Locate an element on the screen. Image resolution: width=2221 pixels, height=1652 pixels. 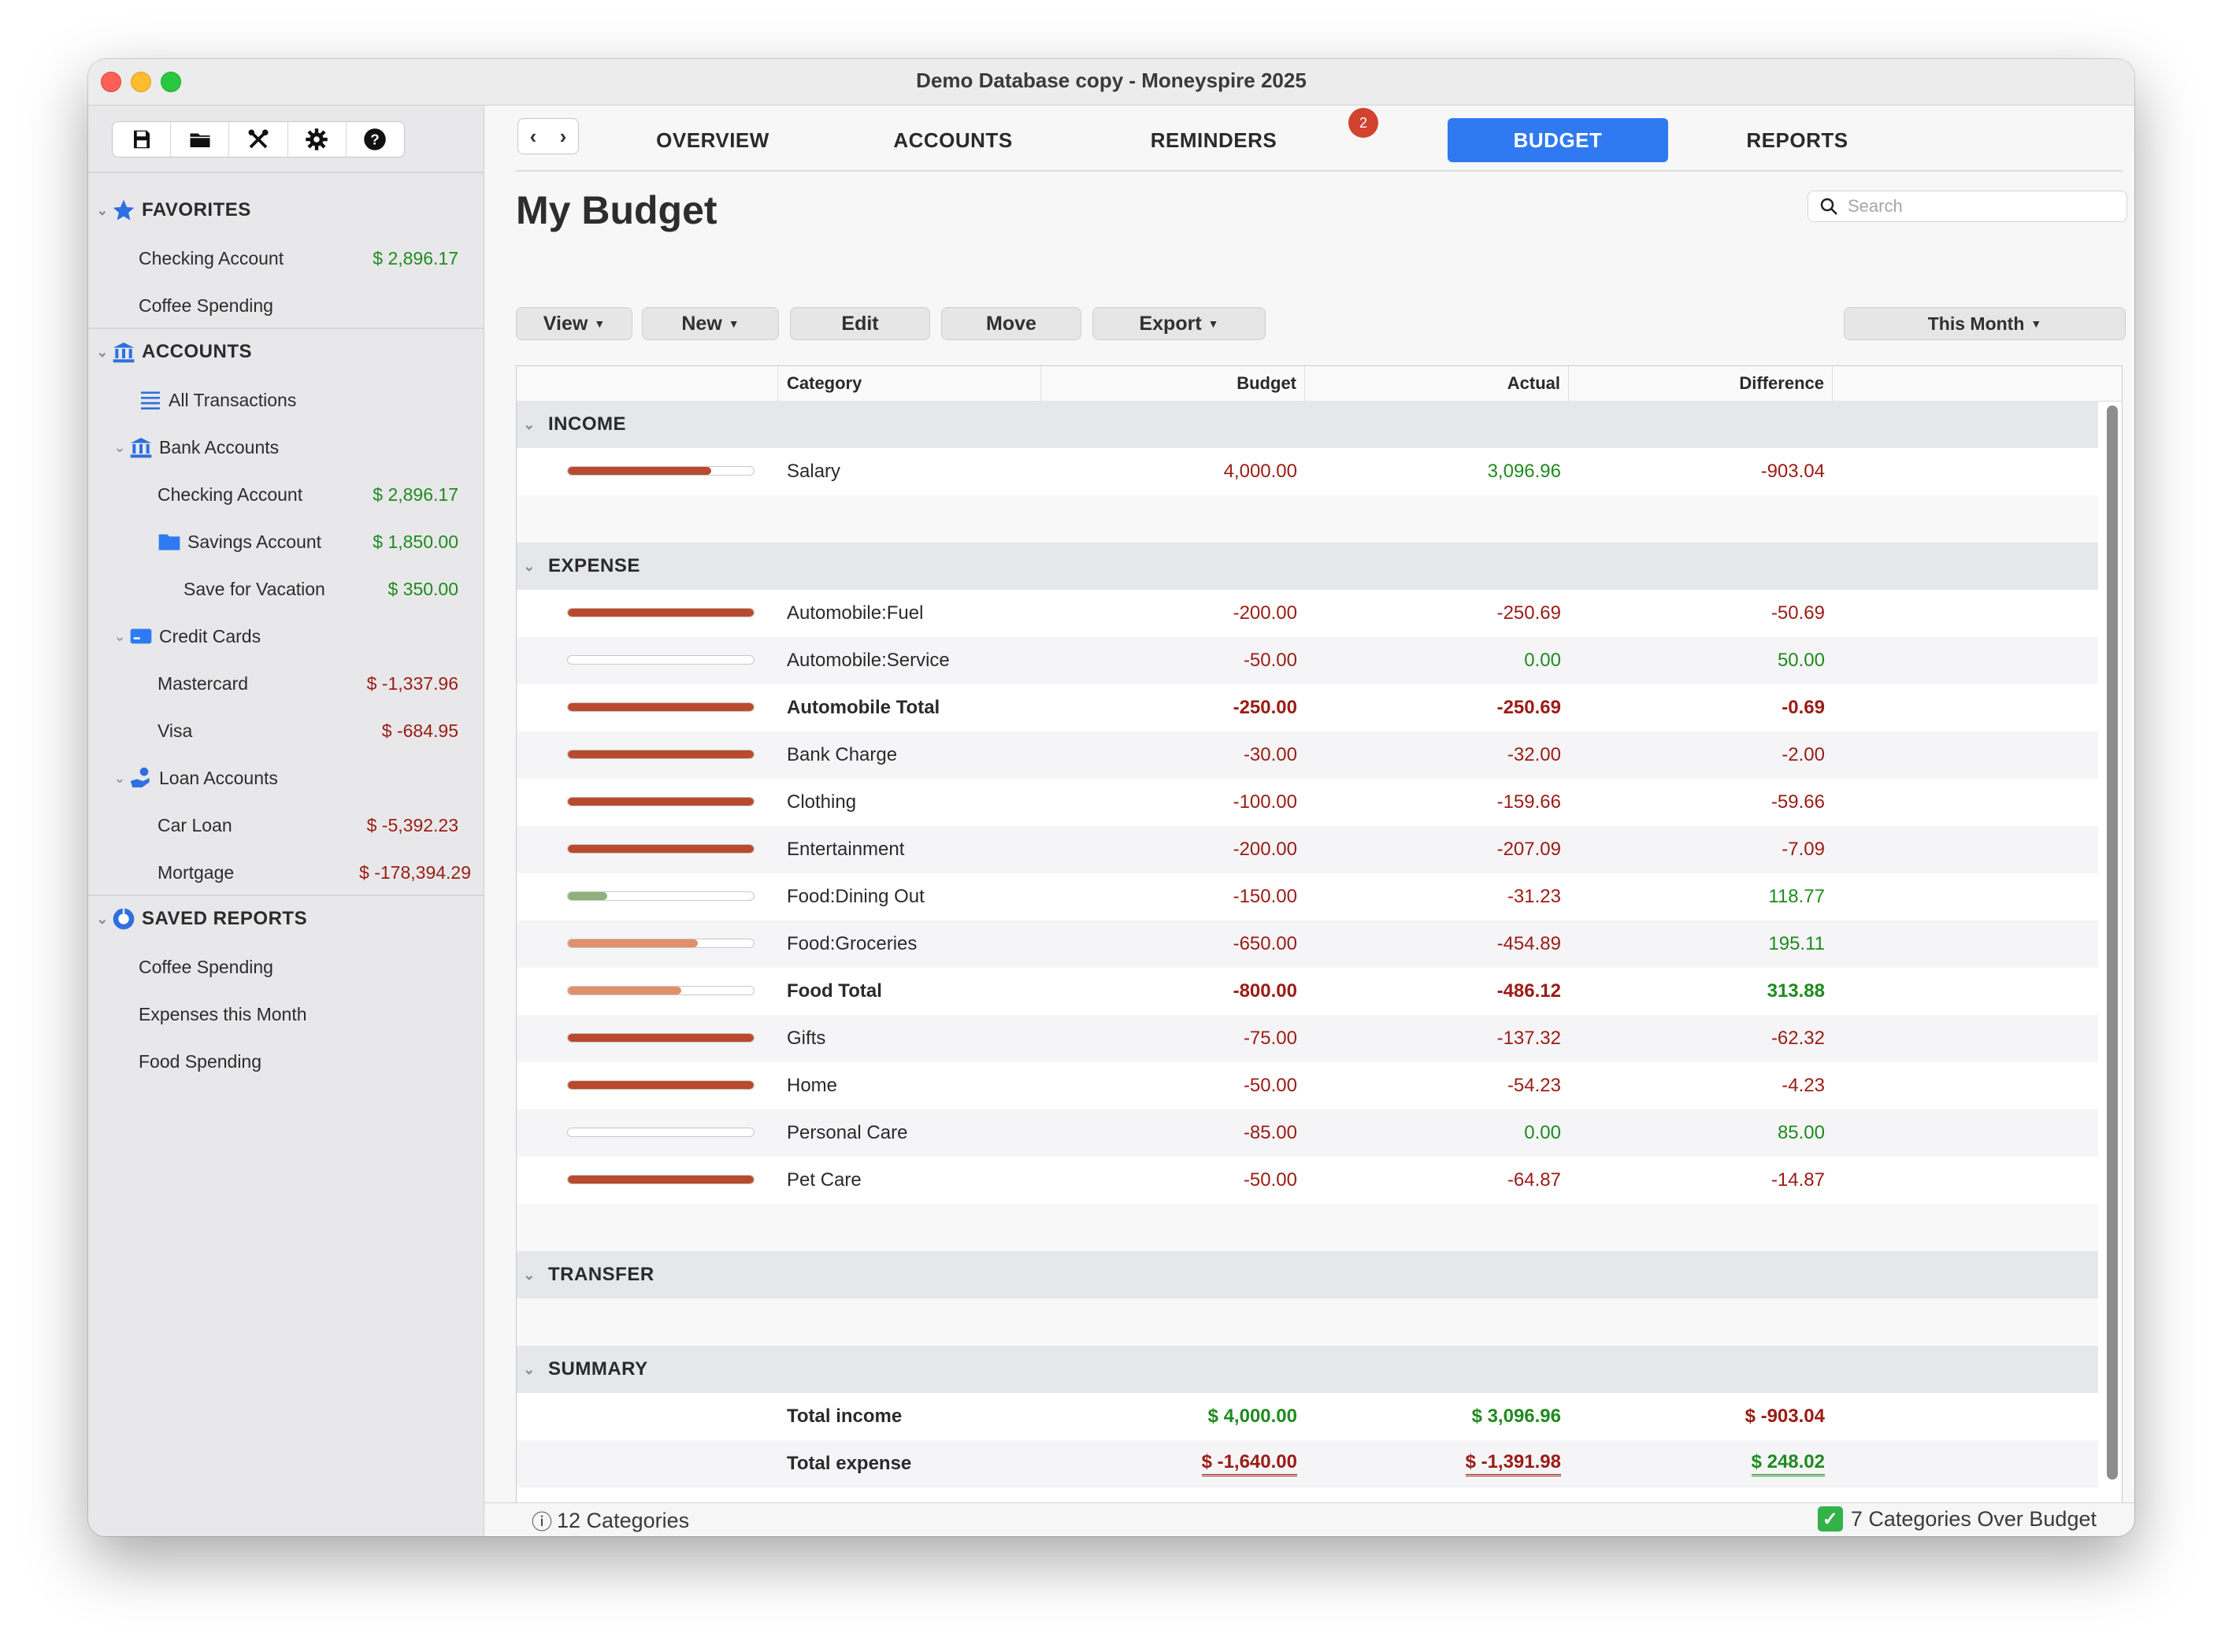
favorite-checking-account: Checking Account $ 2,896.17 is located at coordinates (308, 258).